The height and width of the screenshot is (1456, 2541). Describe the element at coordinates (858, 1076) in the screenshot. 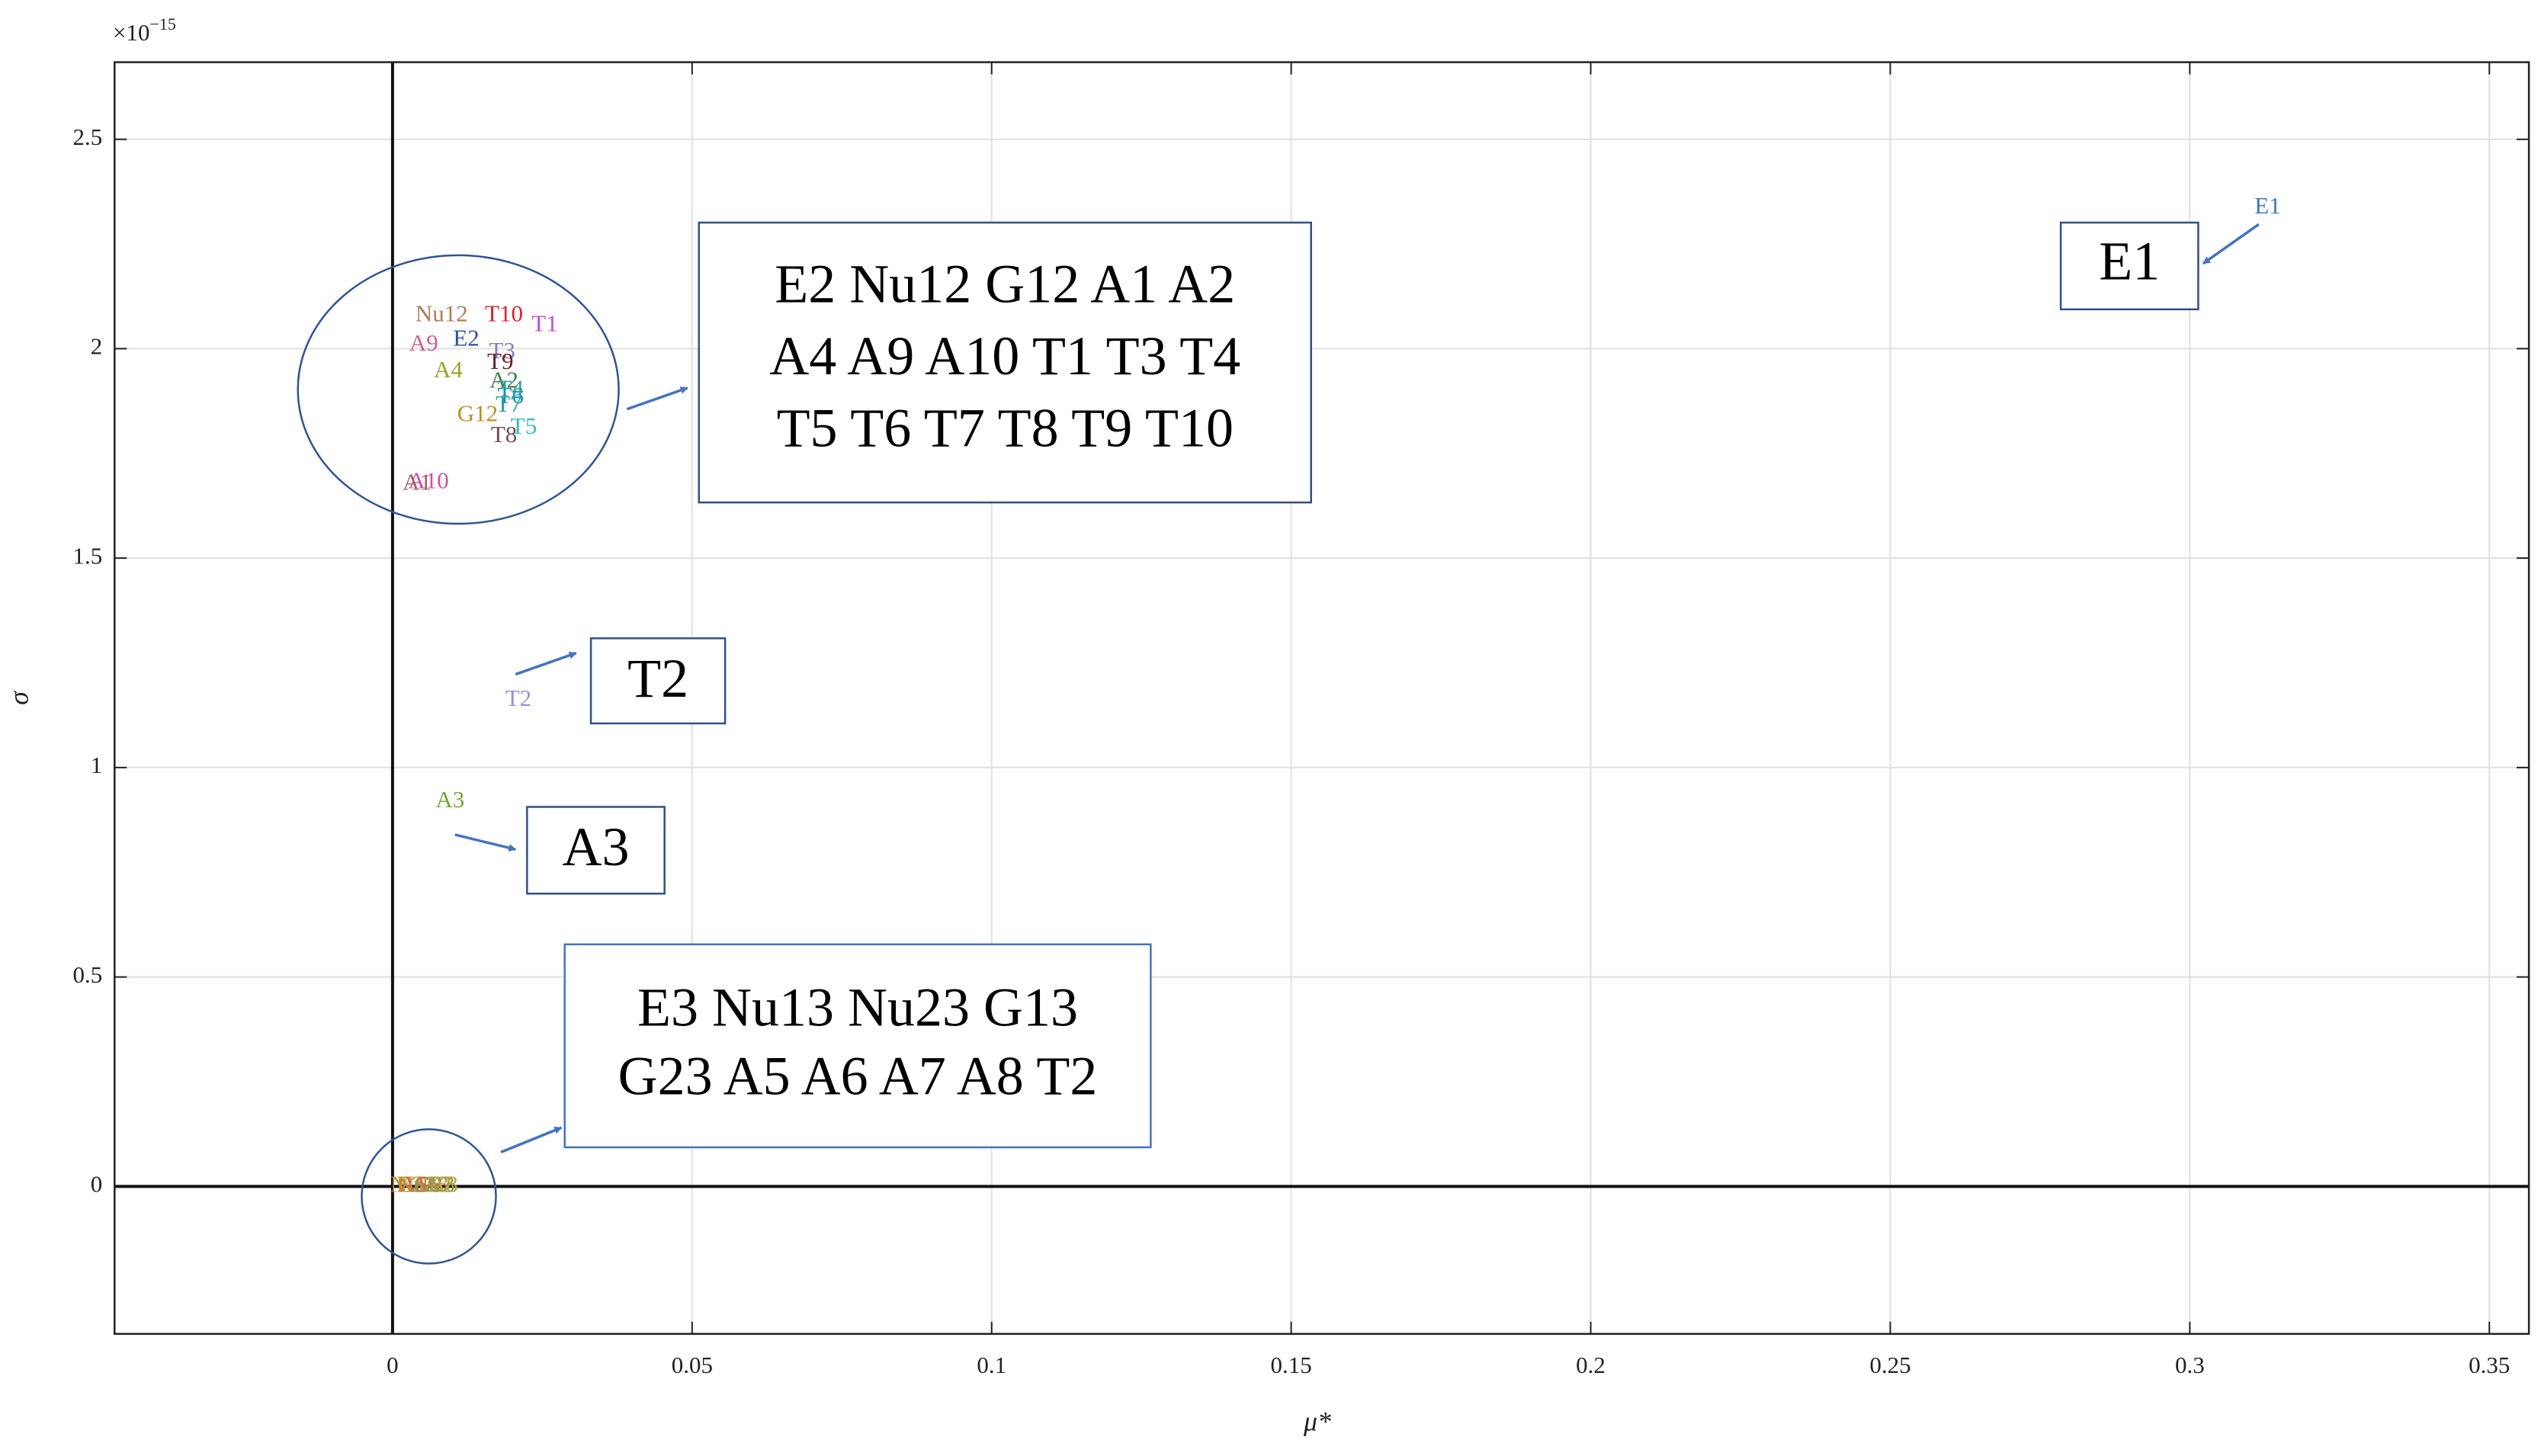

I see `annotation-text: G23 A5 A6 A7 A8 T2` at that location.